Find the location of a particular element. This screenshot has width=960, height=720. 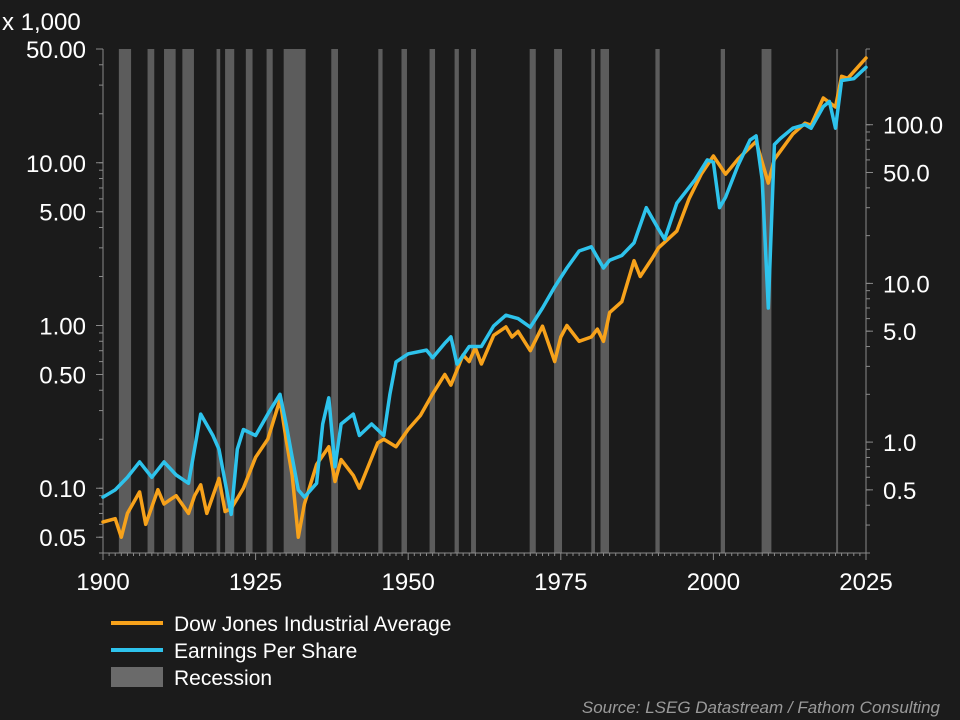

right-tick-label: 0.5 is located at coordinates (899, 491).